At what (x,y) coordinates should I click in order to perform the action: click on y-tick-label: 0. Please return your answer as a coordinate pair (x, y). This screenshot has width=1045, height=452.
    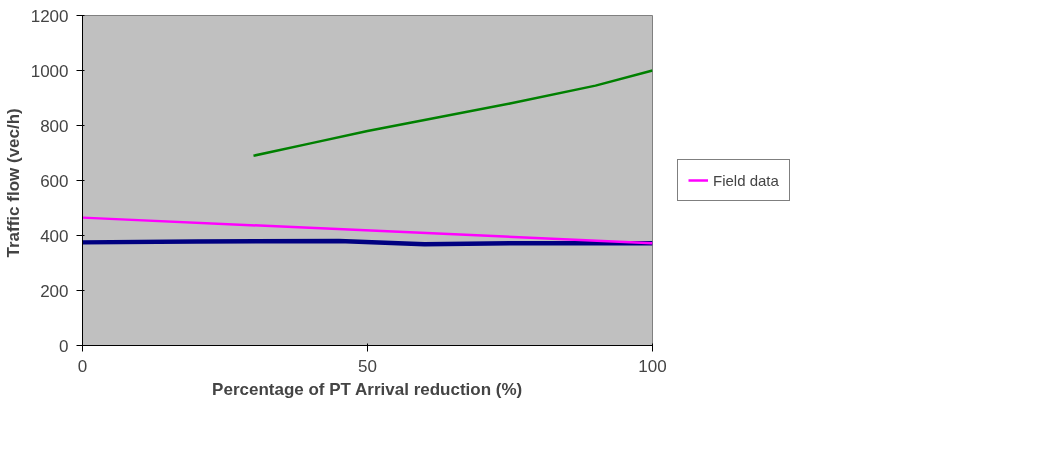
    Looking at the image, I should click on (64, 346).